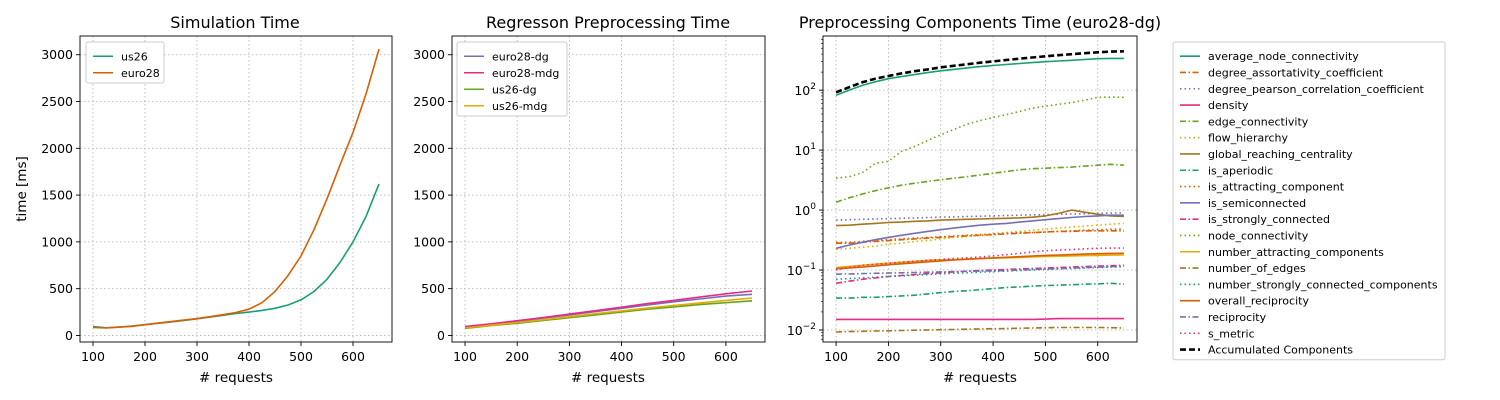  Describe the element at coordinates (979, 77) in the screenshot. I see `series-line-average-node-connectivity` at that location.